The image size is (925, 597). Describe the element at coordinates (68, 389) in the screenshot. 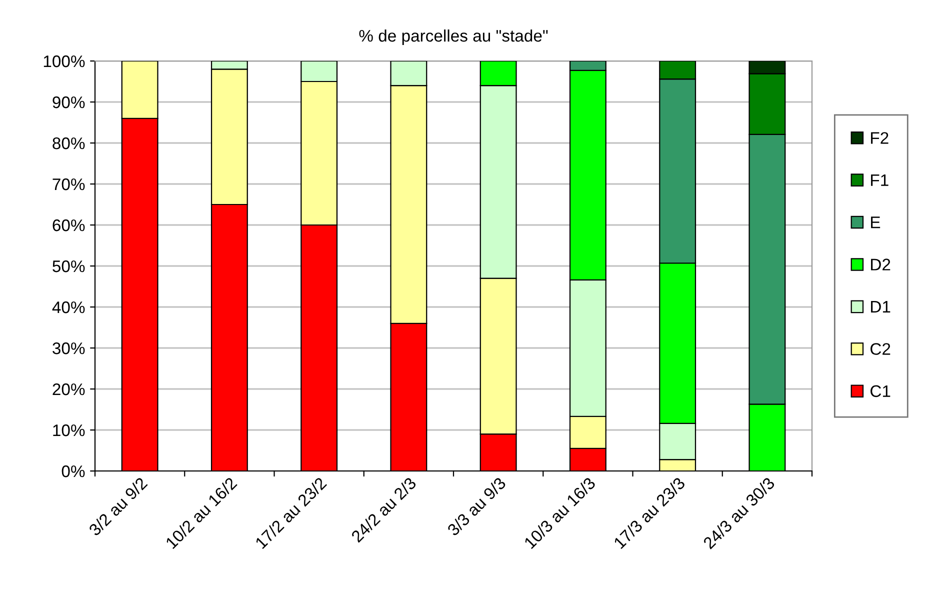

I see `y-tick-label: 20%` at that location.